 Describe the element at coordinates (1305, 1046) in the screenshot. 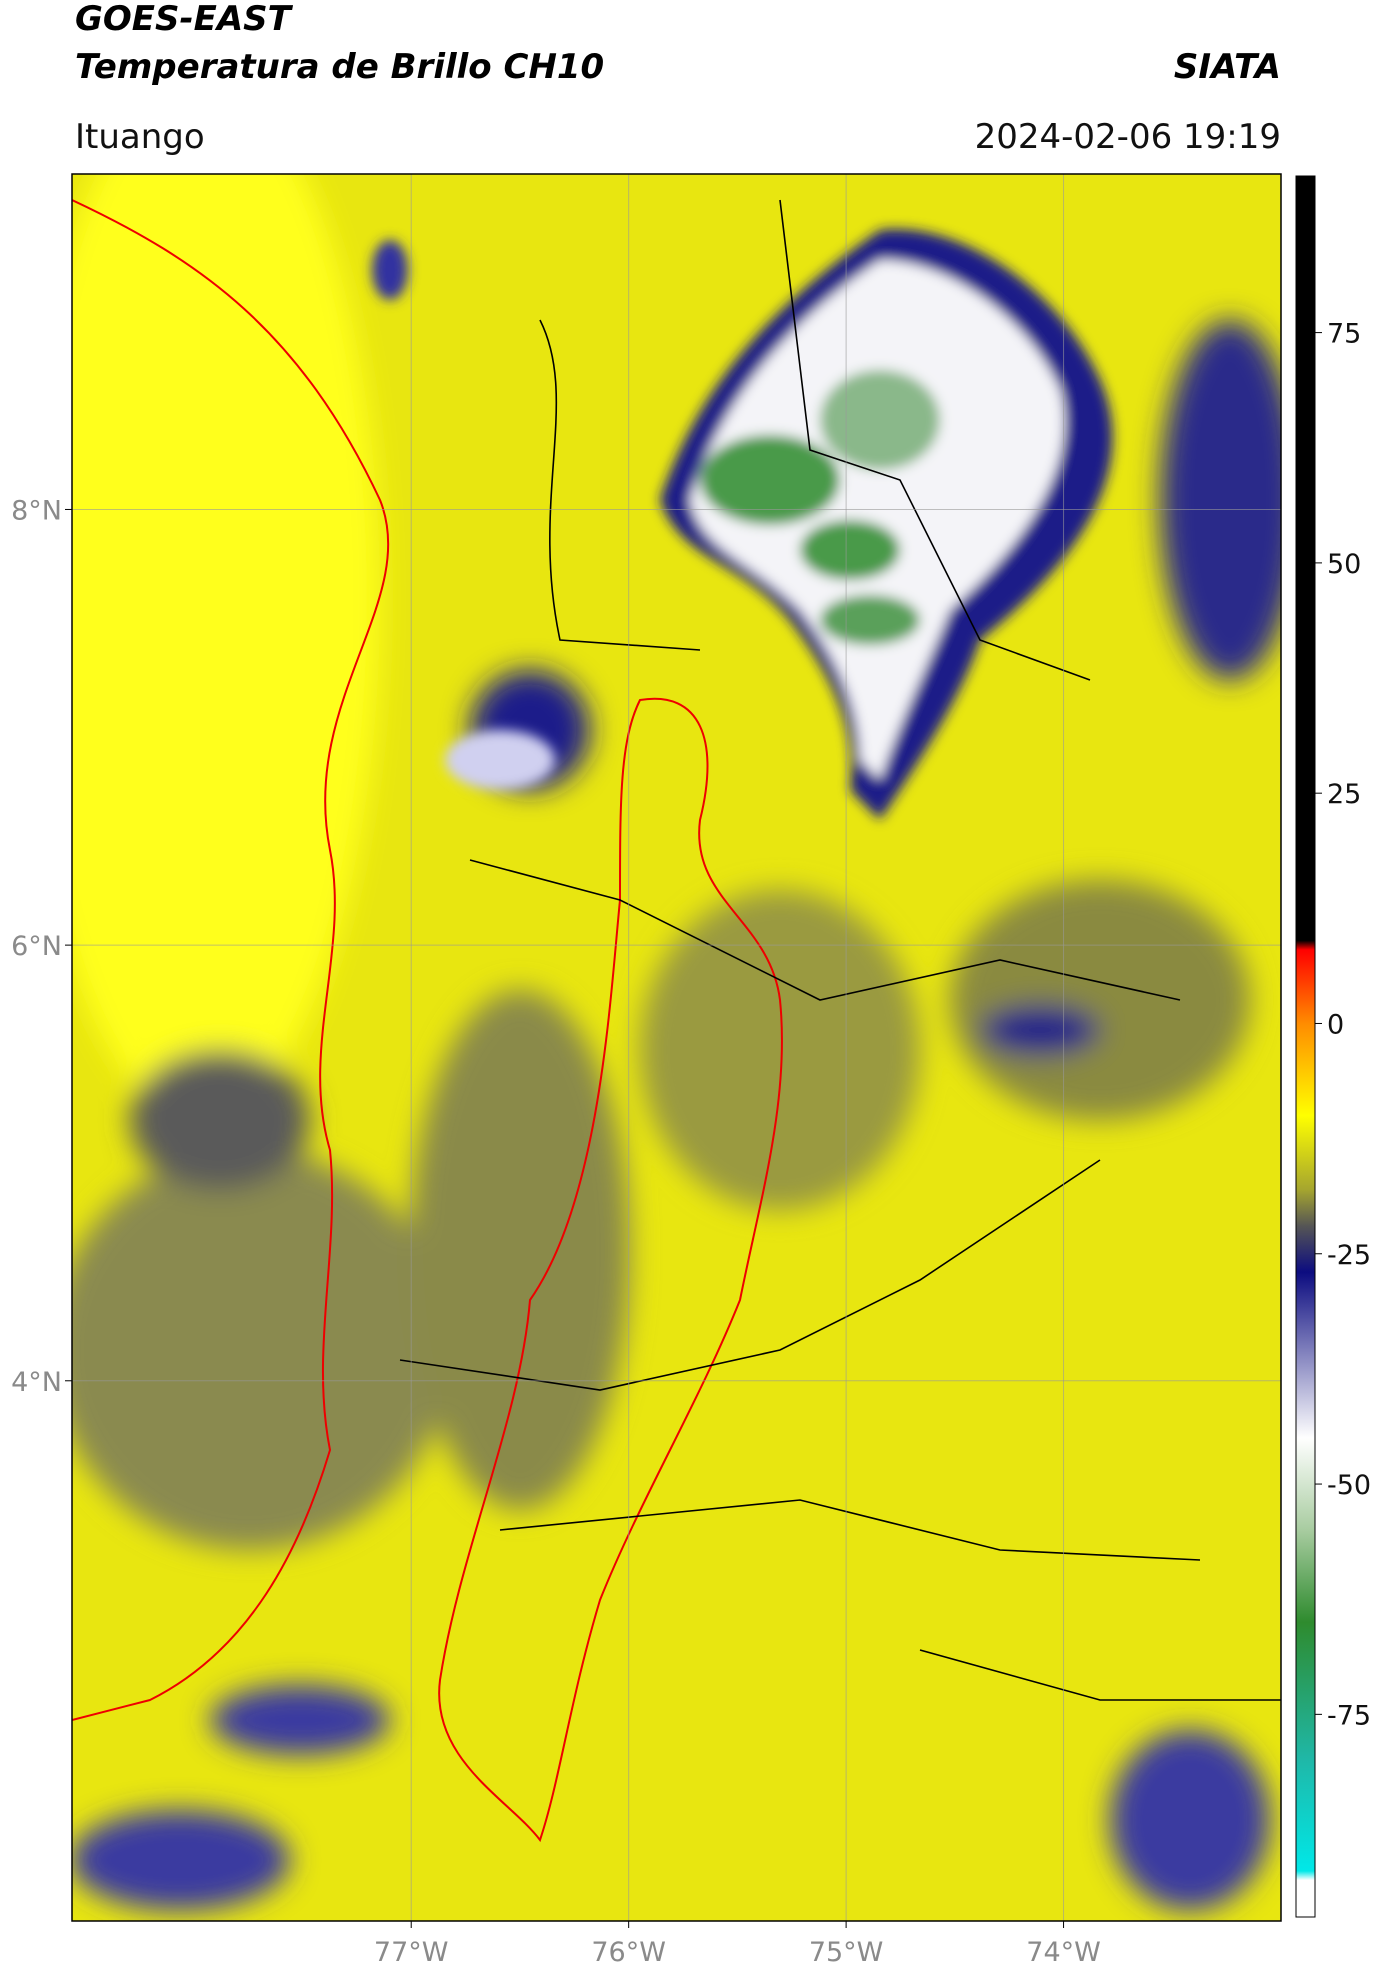

I see `colorbar` at that location.